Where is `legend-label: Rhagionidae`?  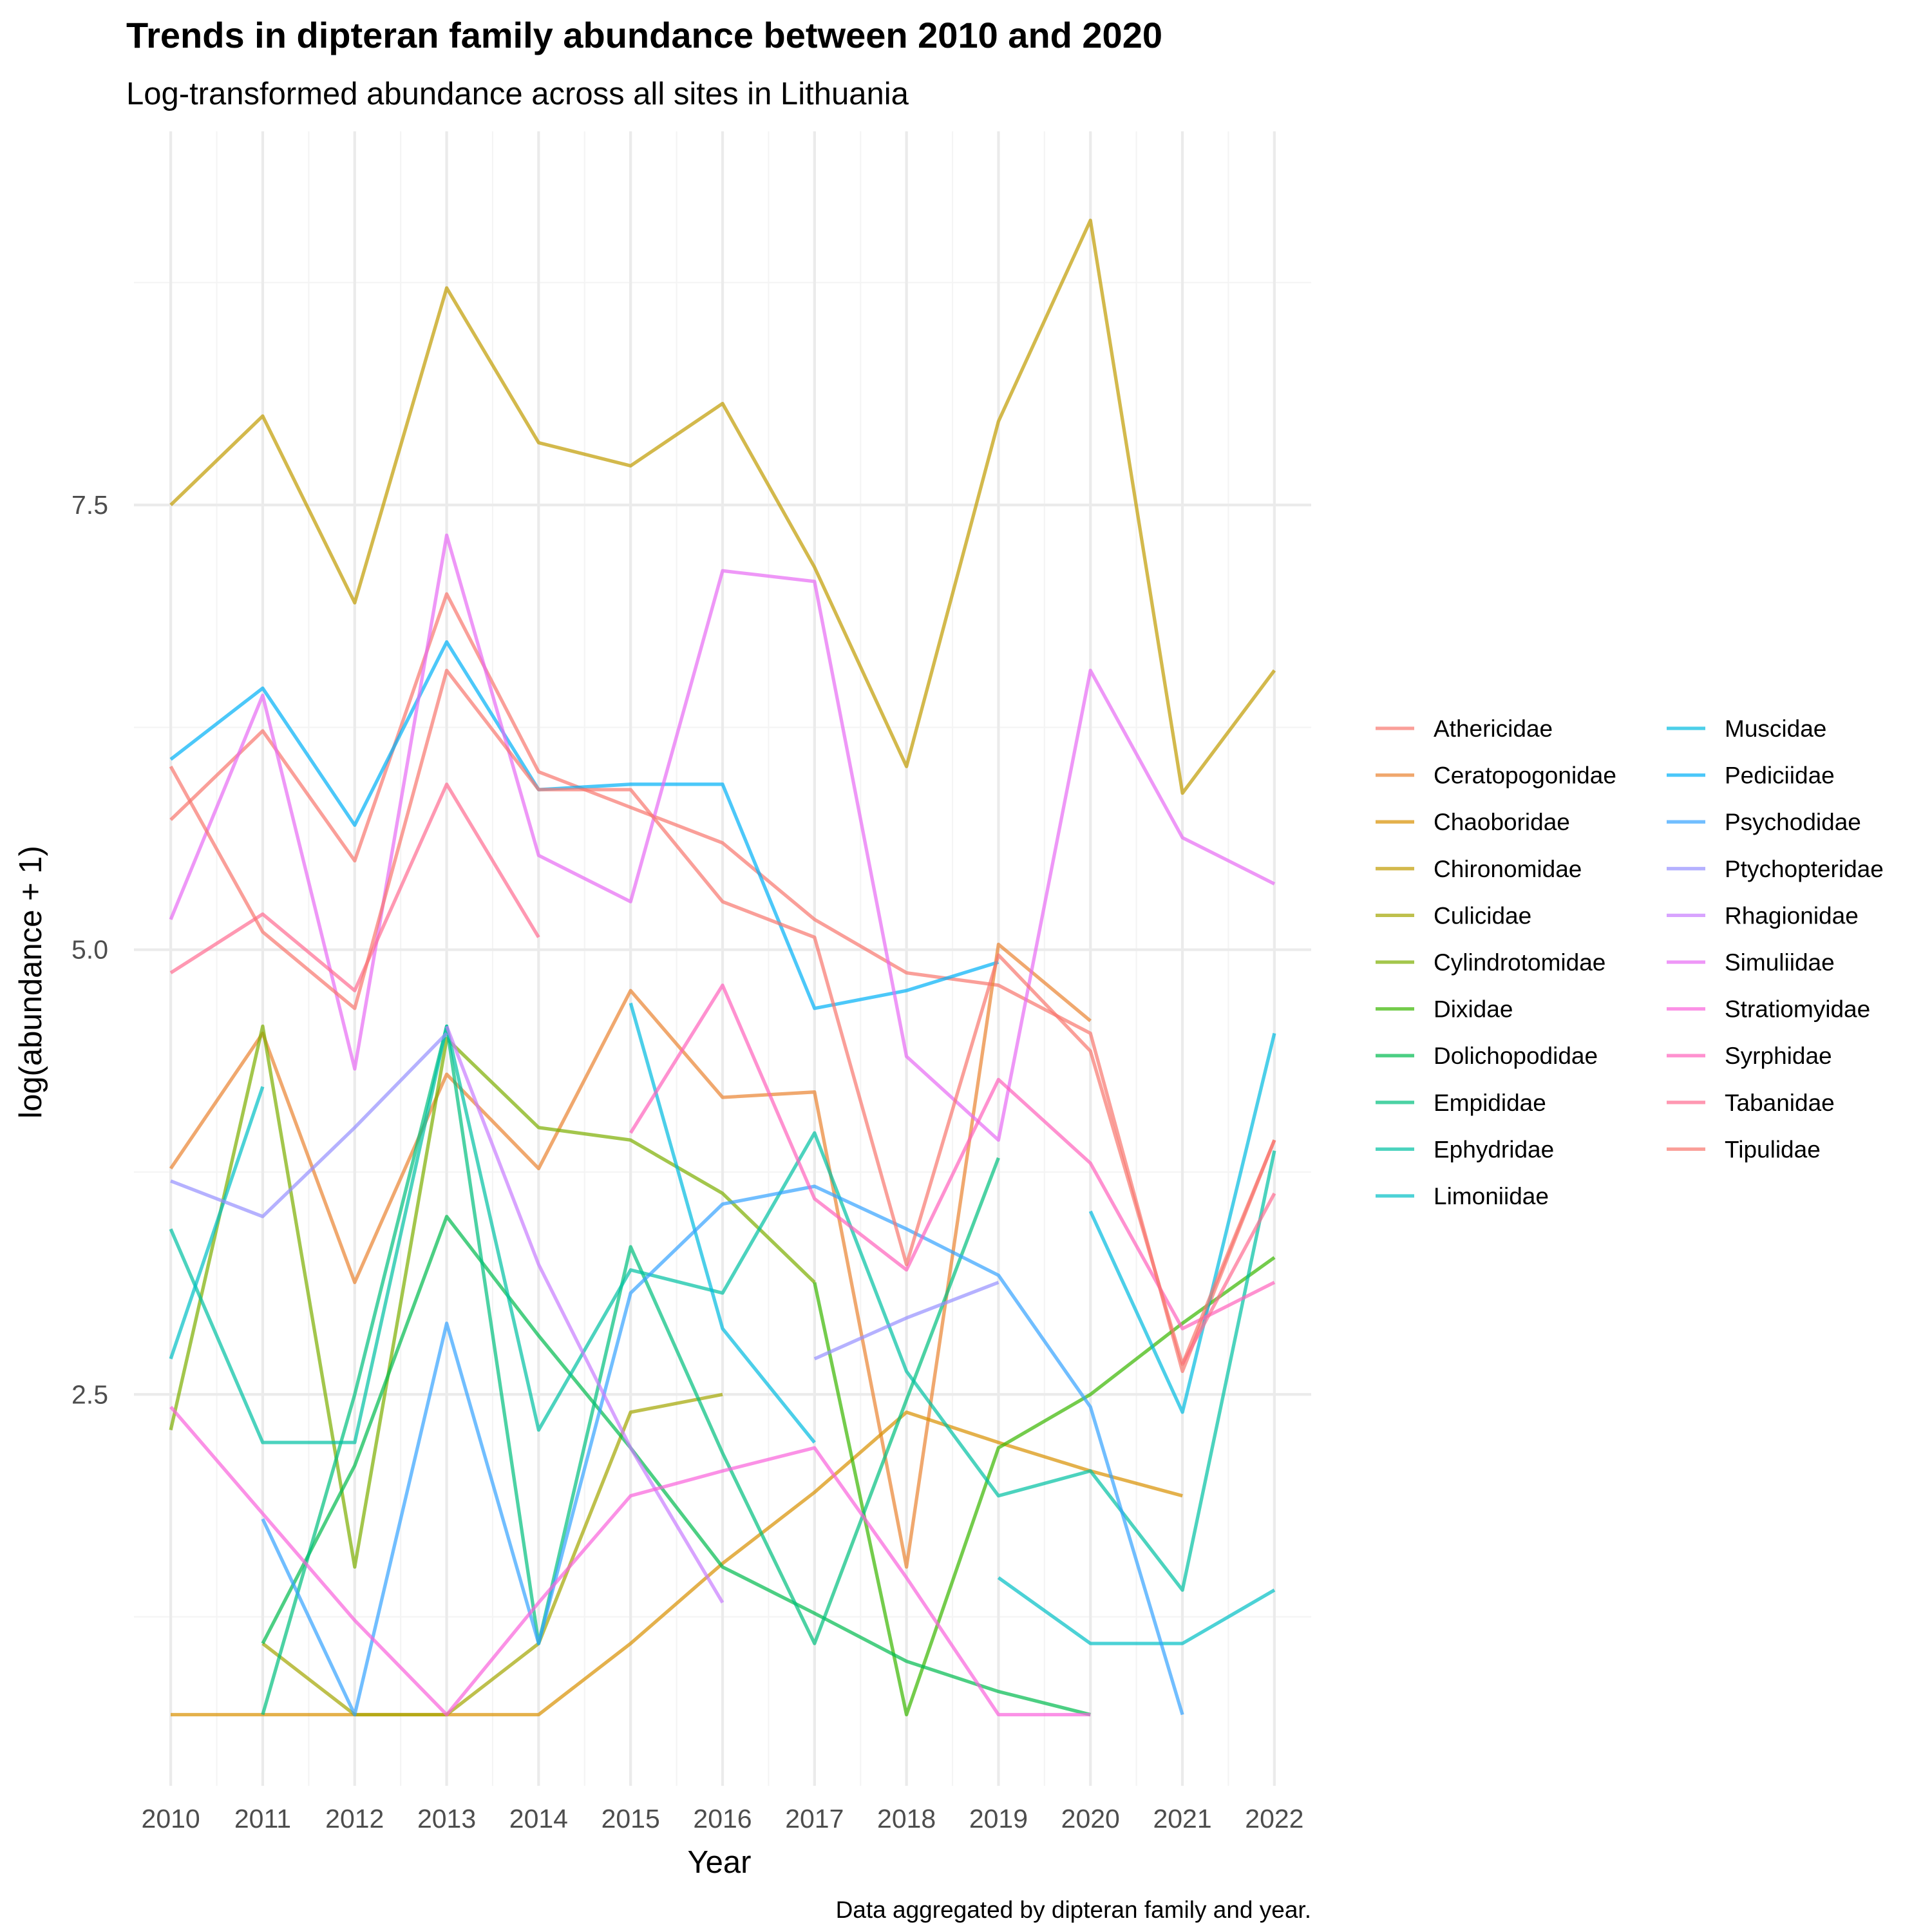 legend-label: Rhagionidae is located at coordinates (1792, 915).